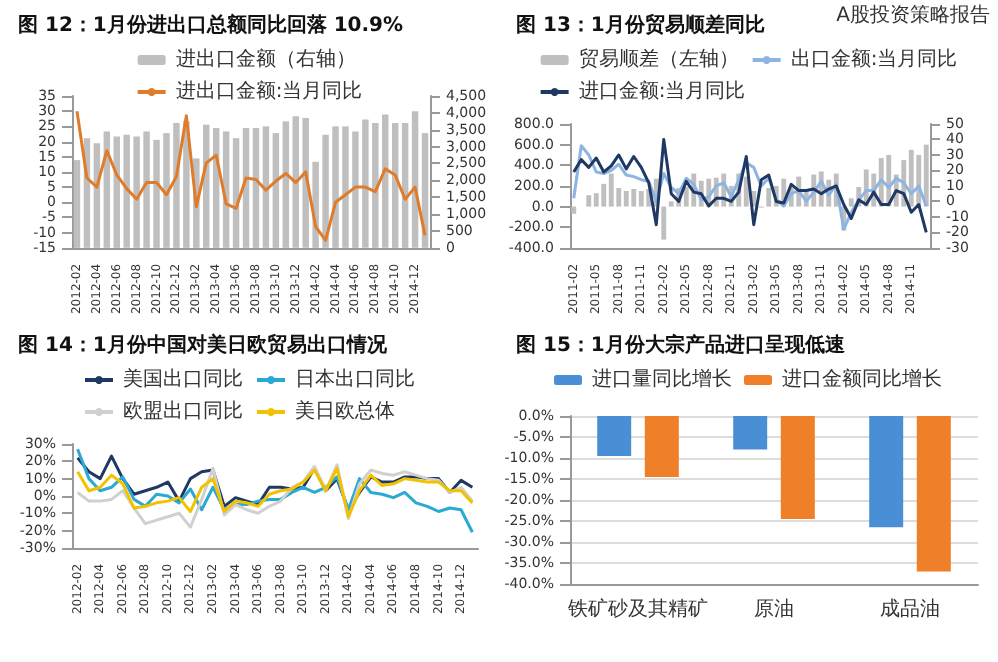 The height and width of the screenshot is (662, 998). I want to click on legend-label: 进口金额同比增长, so click(862, 379).